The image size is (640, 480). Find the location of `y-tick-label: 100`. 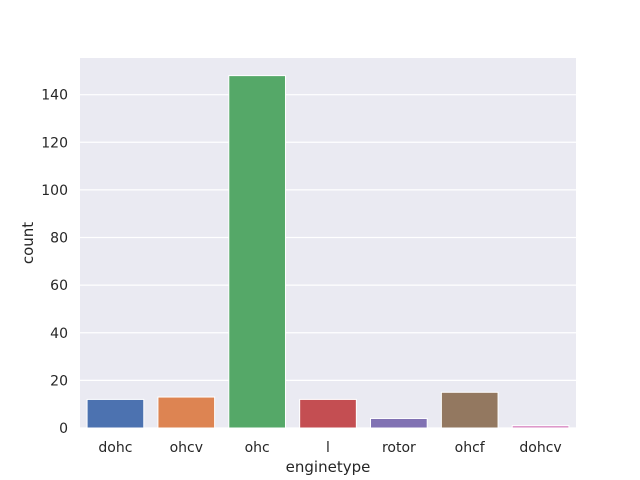

y-tick-label: 100 is located at coordinates (54, 191).